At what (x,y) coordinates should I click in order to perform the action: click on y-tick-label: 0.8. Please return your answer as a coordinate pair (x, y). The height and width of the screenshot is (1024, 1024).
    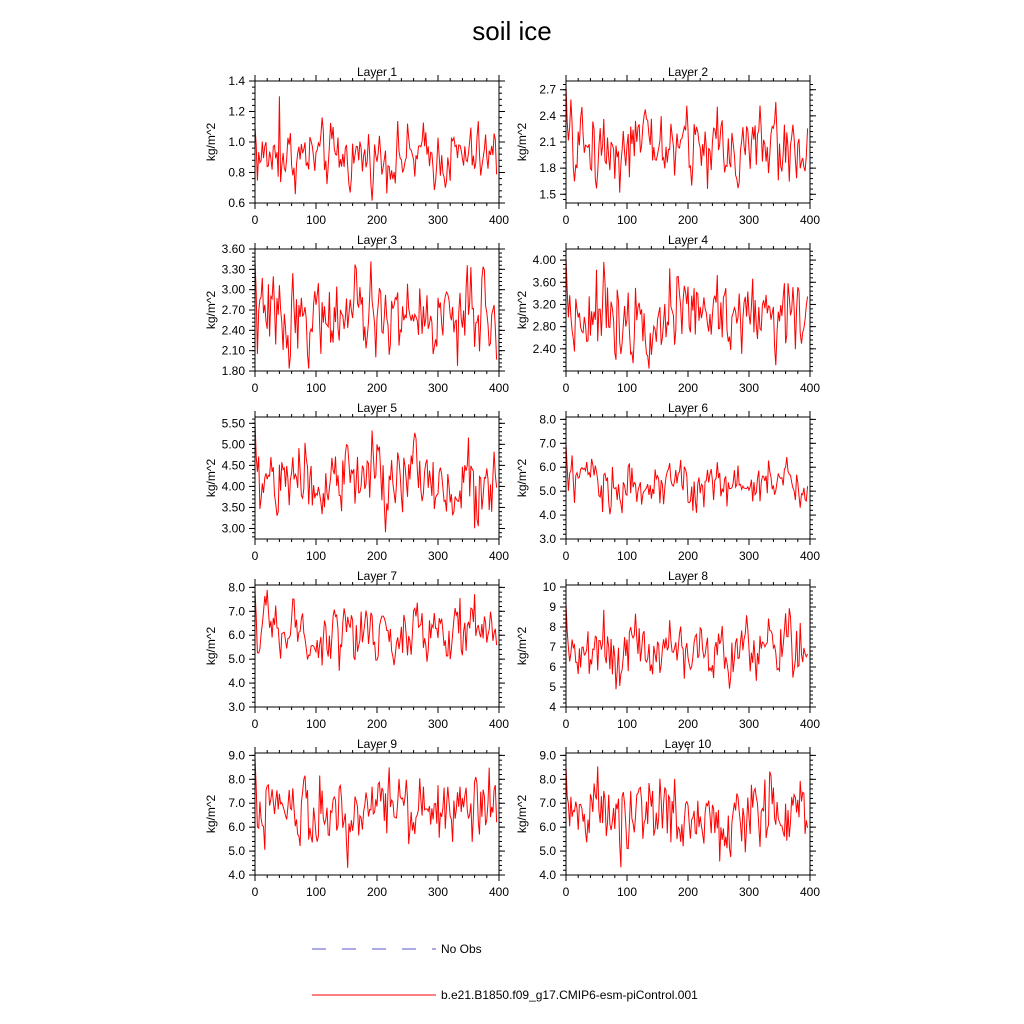
    Looking at the image, I should click on (236, 173).